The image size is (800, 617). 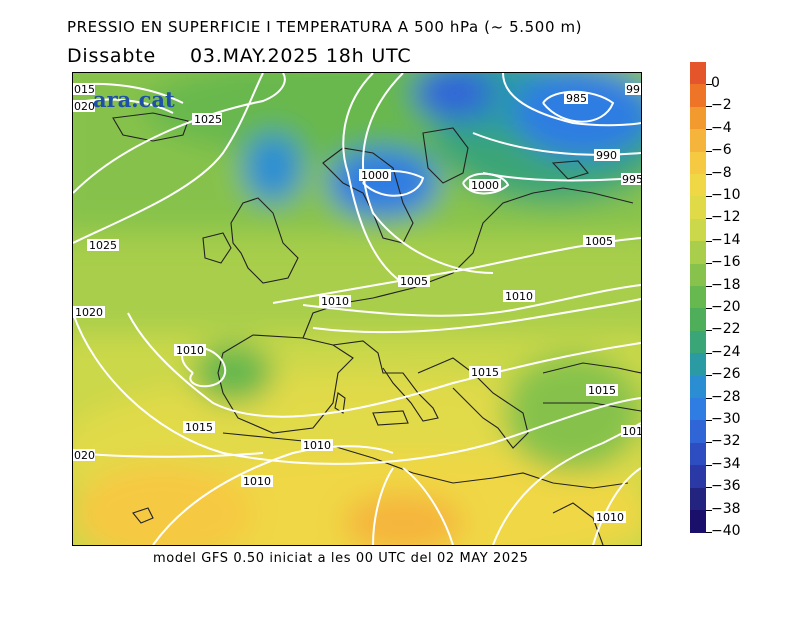 I want to click on svg-text: 1020, so click(x=89, y=312).